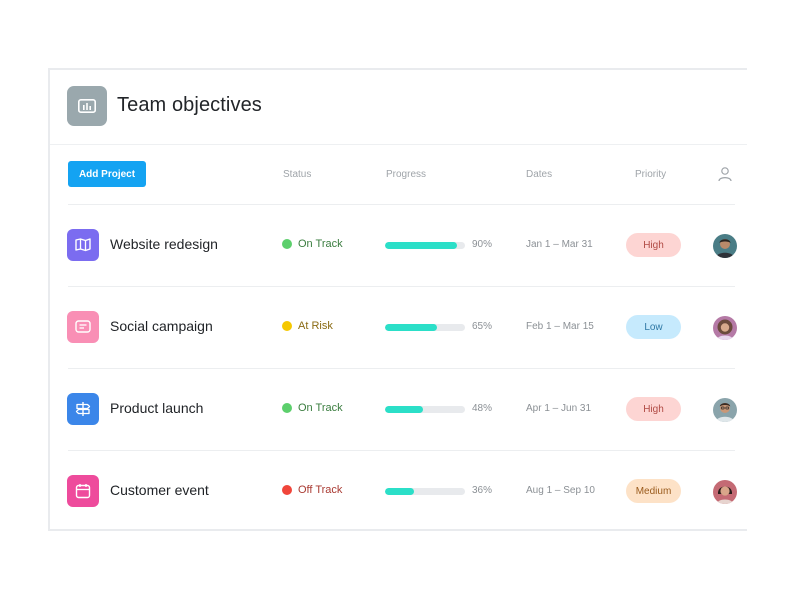 The width and height of the screenshot is (800, 600). I want to click on project-name: Customer event, so click(159, 490).